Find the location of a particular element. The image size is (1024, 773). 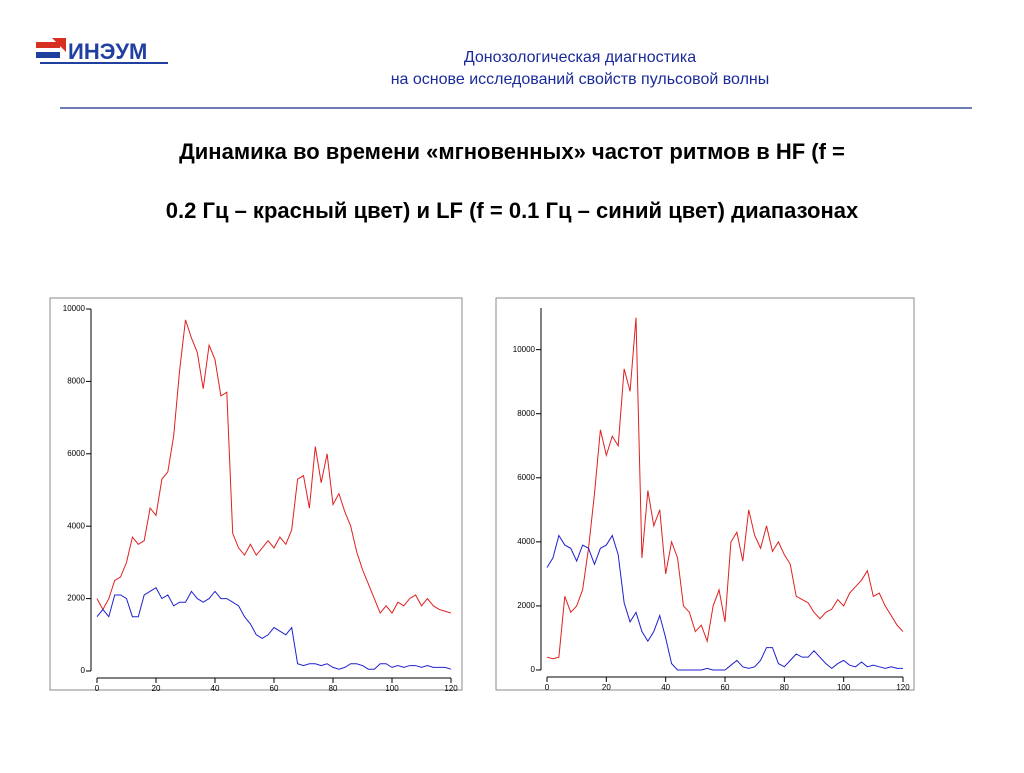

logo-text: ИНЭУМ is located at coordinates (107, 51).